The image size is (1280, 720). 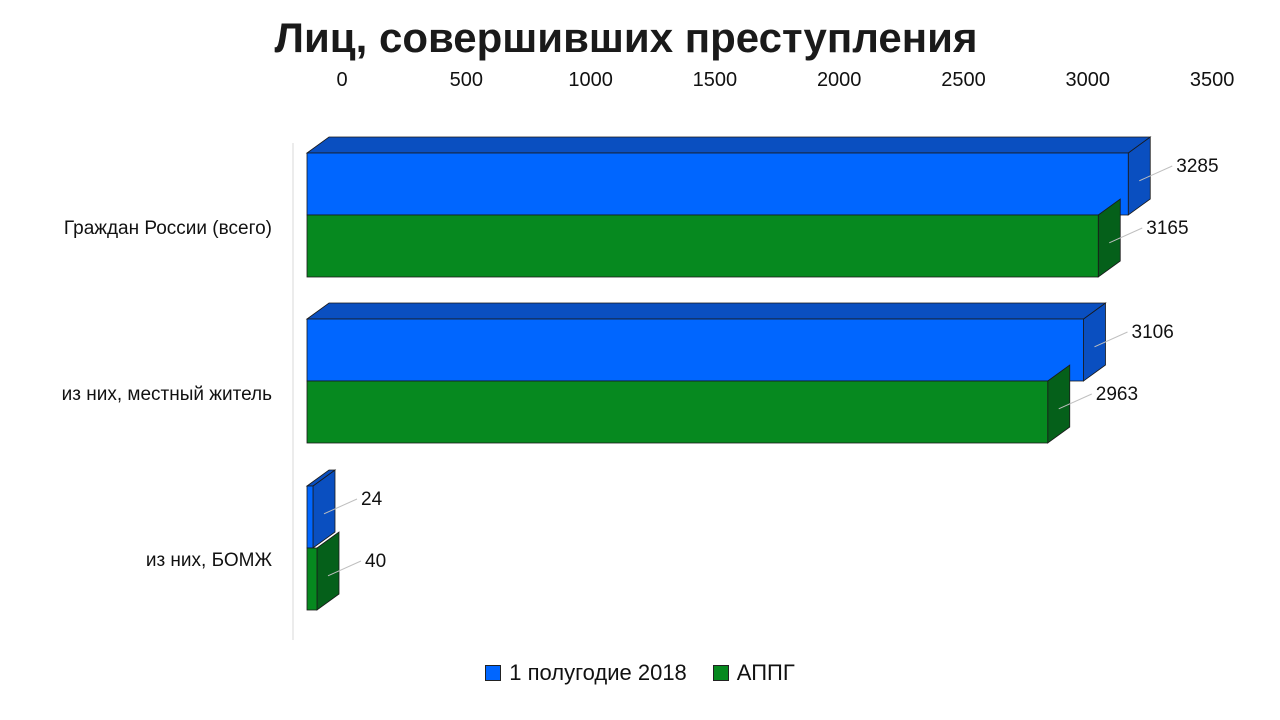 What do you see at coordinates (209, 560) in the screenshot?
I see `category-label: из них, БОМЖ` at bounding box center [209, 560].